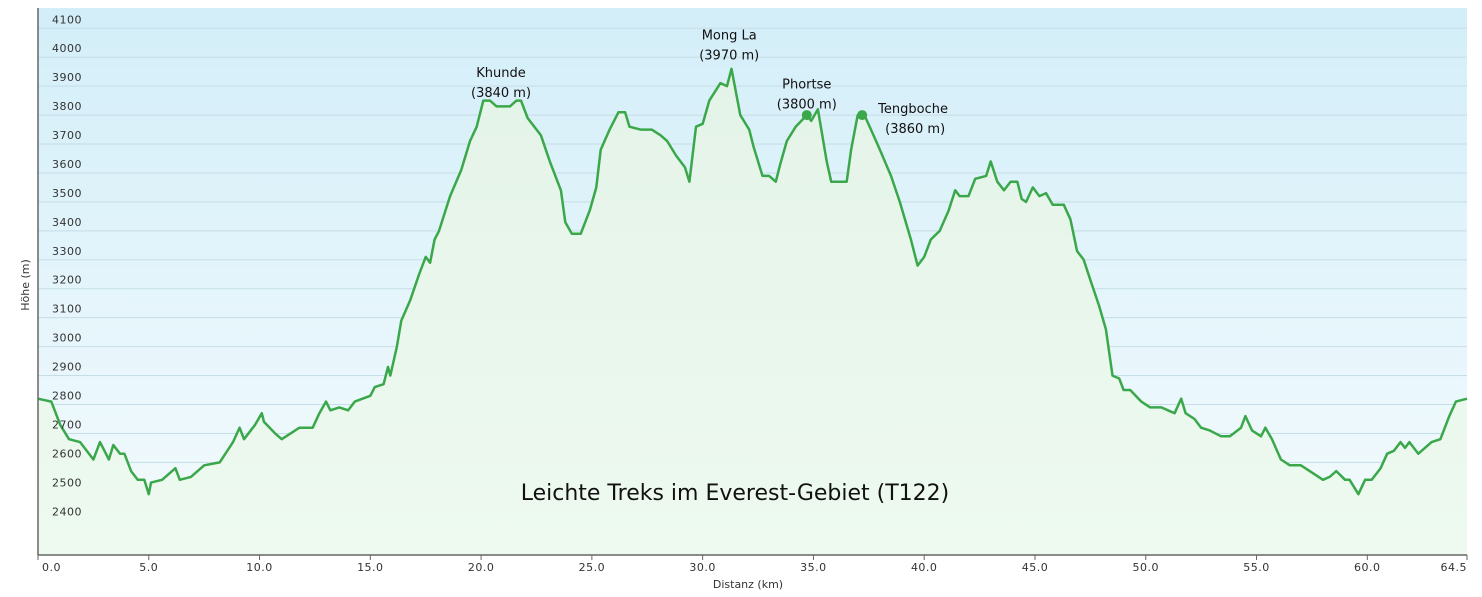 This screenshot has width=1482, height=597. What do you see at coordinates (729, 55) in the screenshot?
I see `annotation-value: (3970 m)` at bounding box center [729, 55].